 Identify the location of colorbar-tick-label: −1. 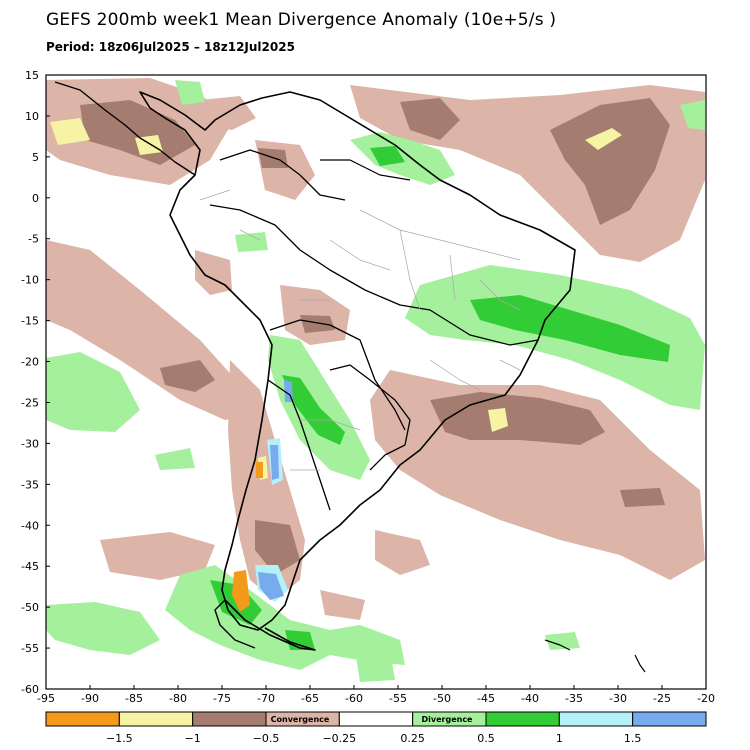
(193, 738).